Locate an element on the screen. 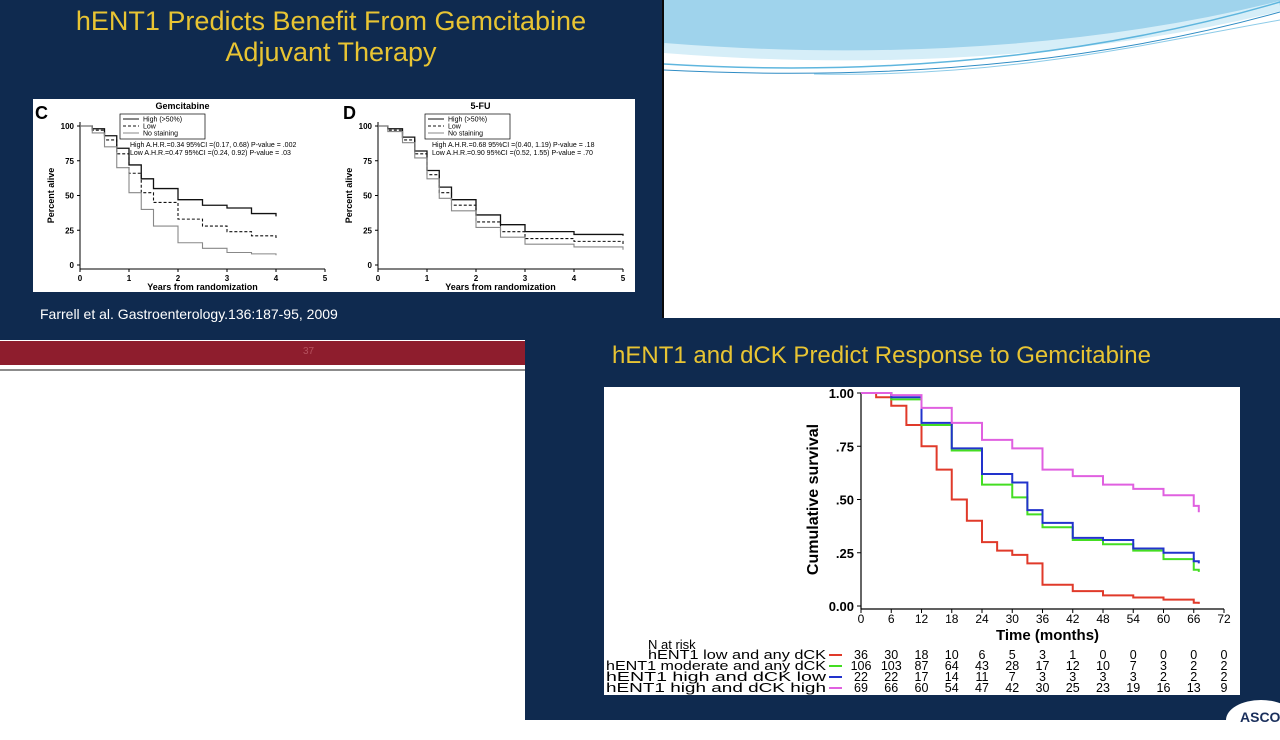 The width and height of the screenshot is (1280, 740). at-risk-count: 13 is located at coordinates (1194, 688).